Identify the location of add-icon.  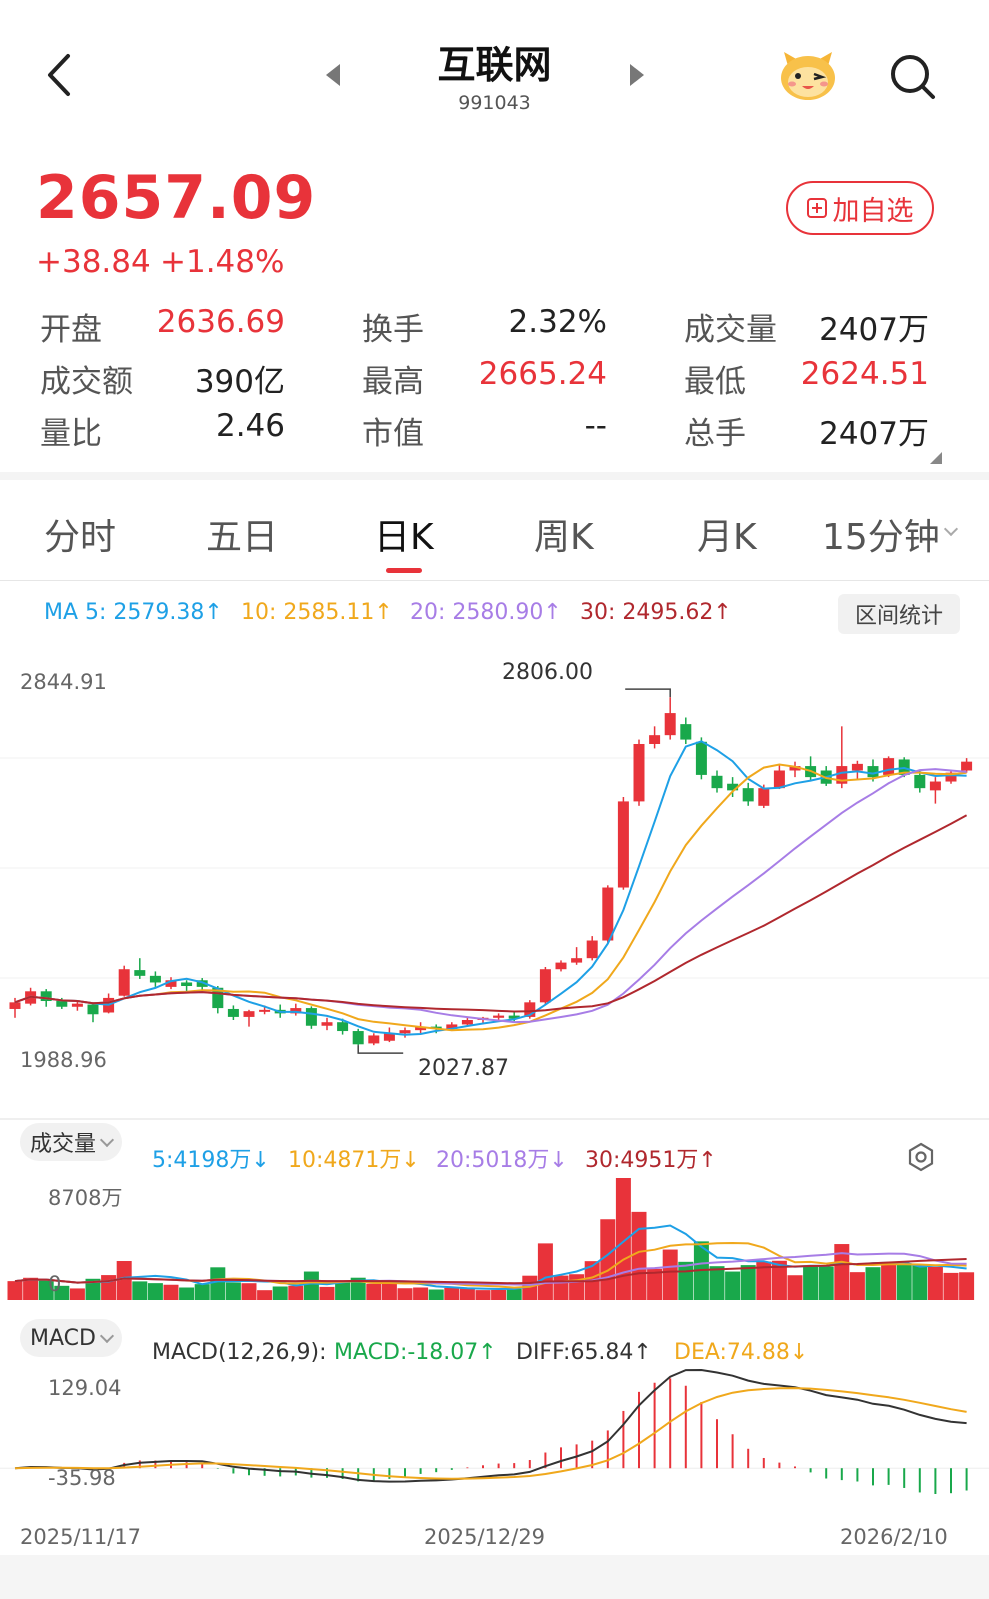
(816, 208).